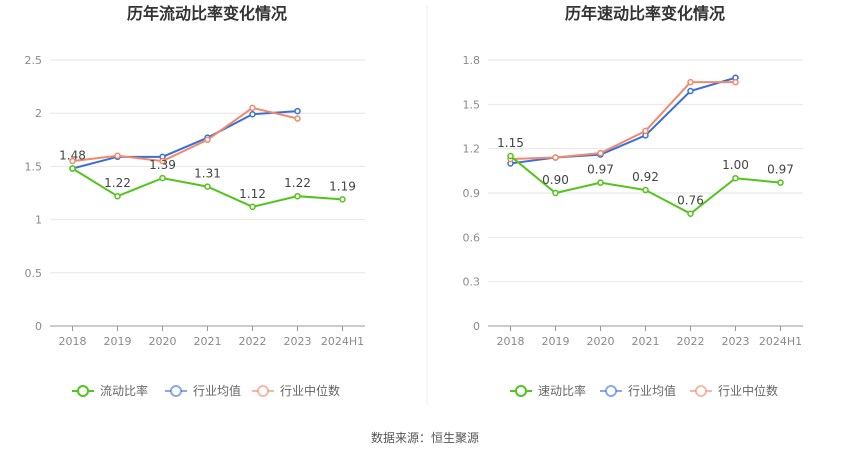 The height and width of the screenshot is (459, 850). What do you see at coordinates (645, 13) in the screenshot?
I see `chart-title: 历年速动比率变化情况` at bounding box center [645, 13].